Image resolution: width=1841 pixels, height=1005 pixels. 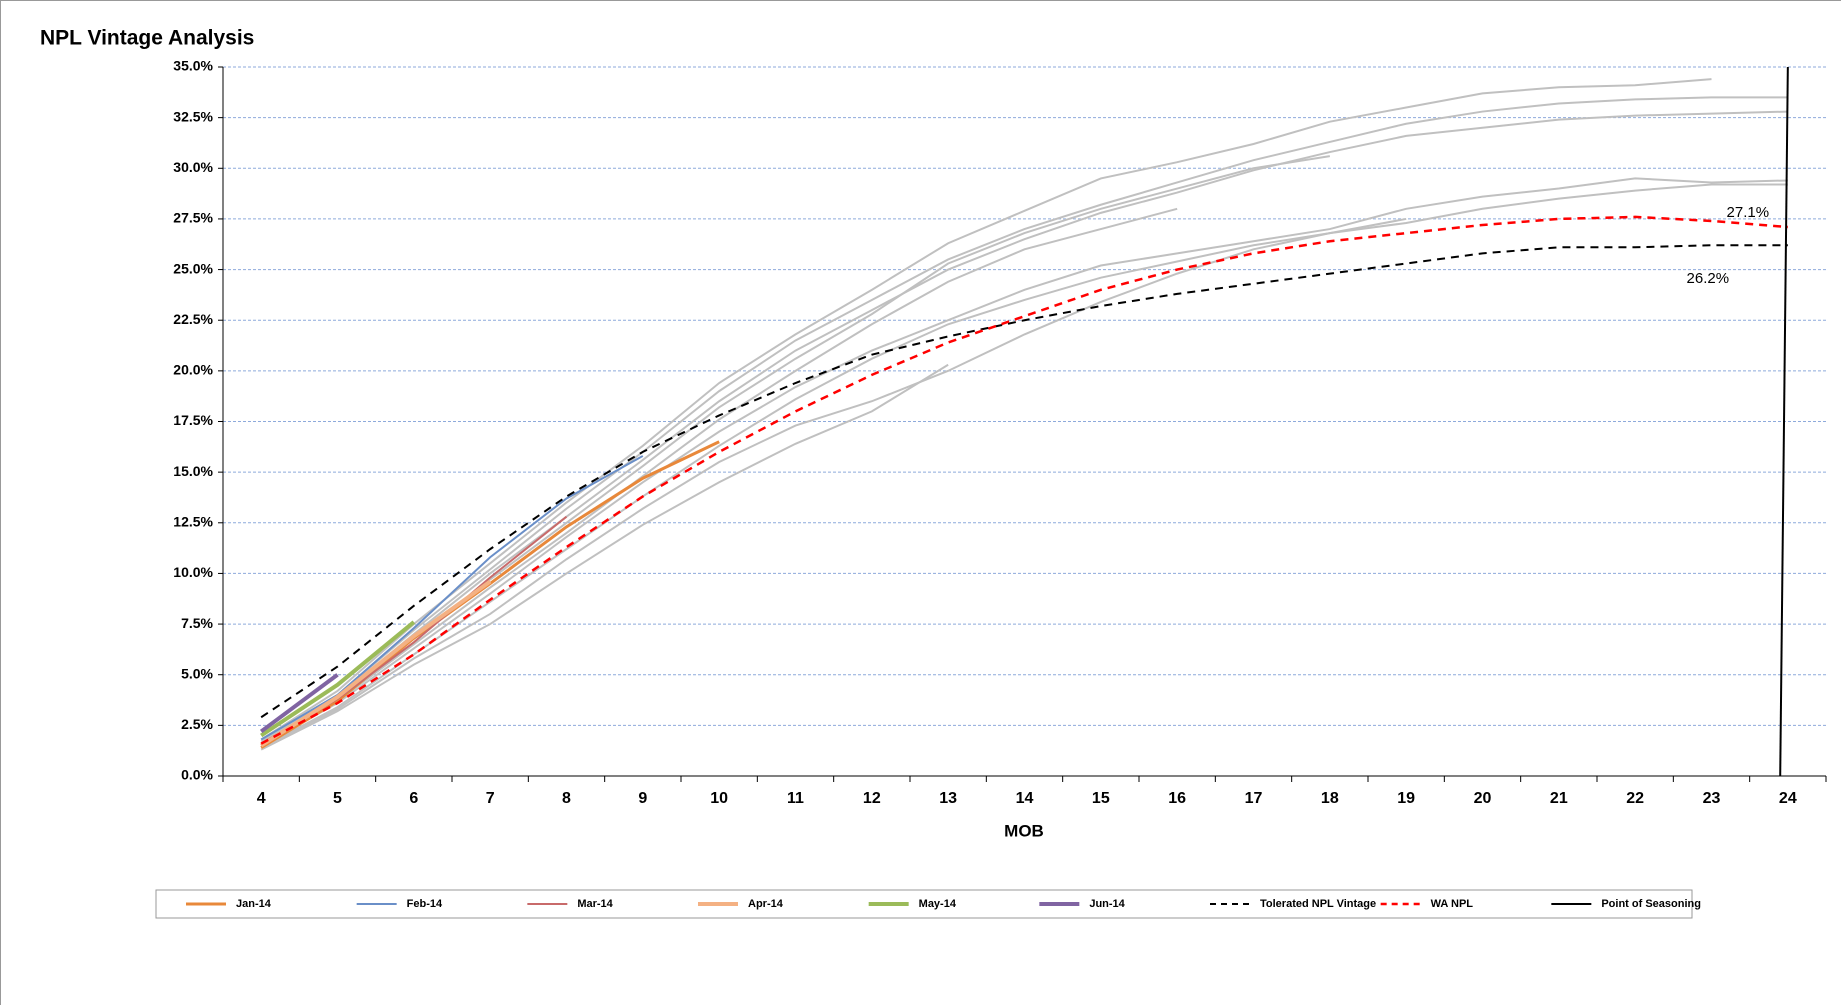 What do you see at coordinates (490, 798) in the screenshot?
I see `x-tick-label: 7` at bounding box center [490, 798].